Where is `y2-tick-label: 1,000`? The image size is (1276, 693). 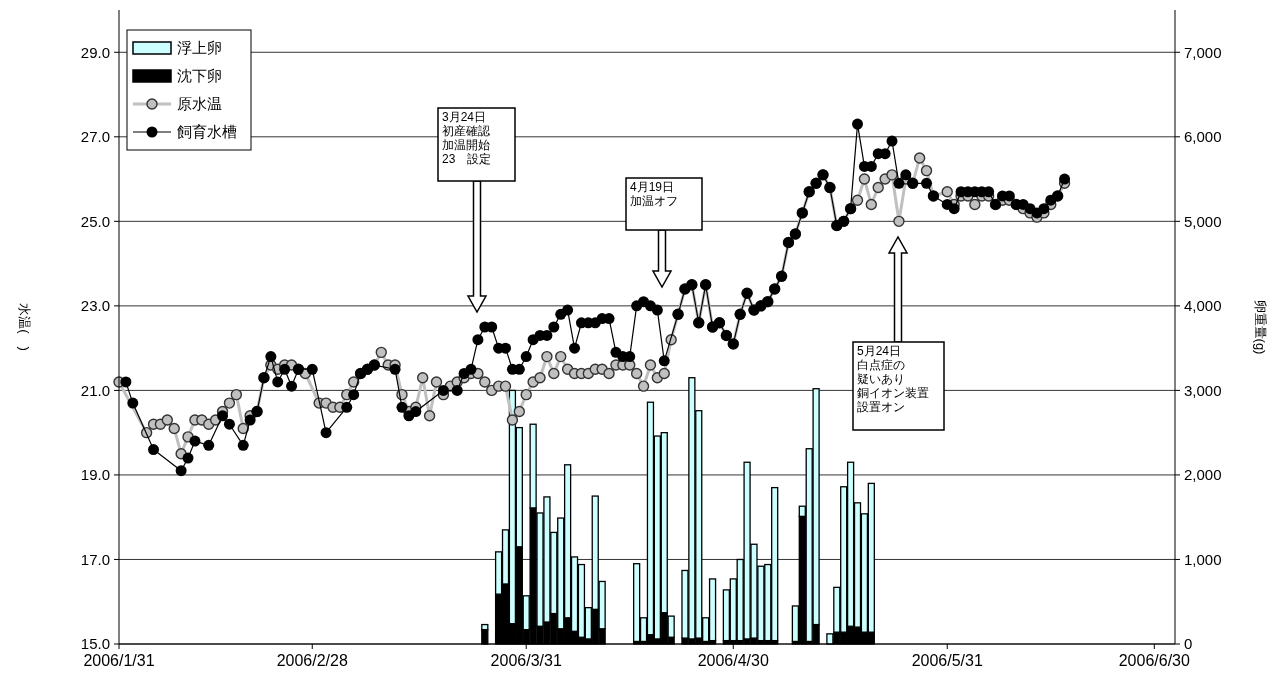
y2-tick-label: 1,000 is located at coordinates (1203, 559).